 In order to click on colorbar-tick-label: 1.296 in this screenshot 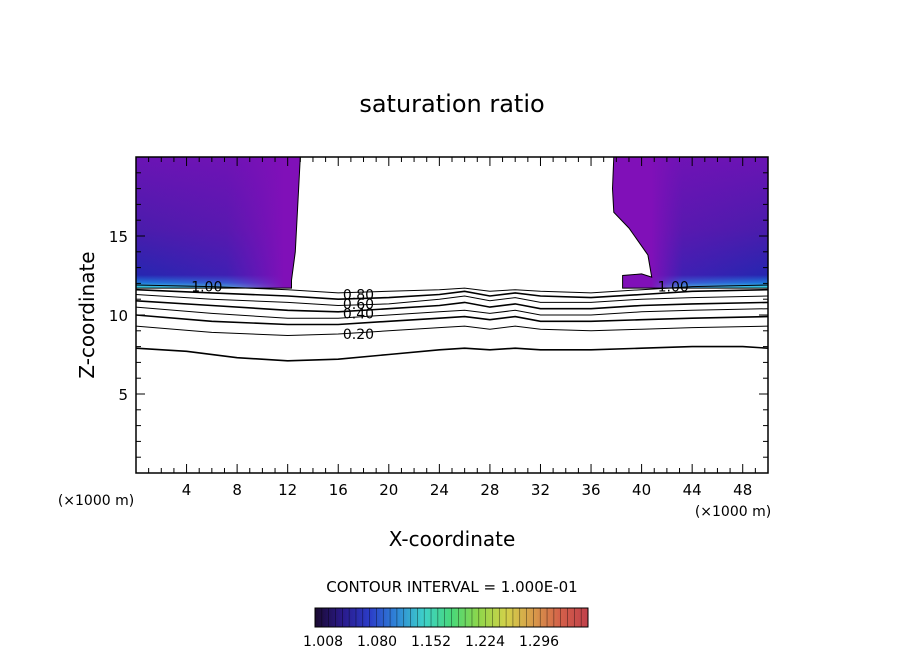, I will do `click(539, 642)`.